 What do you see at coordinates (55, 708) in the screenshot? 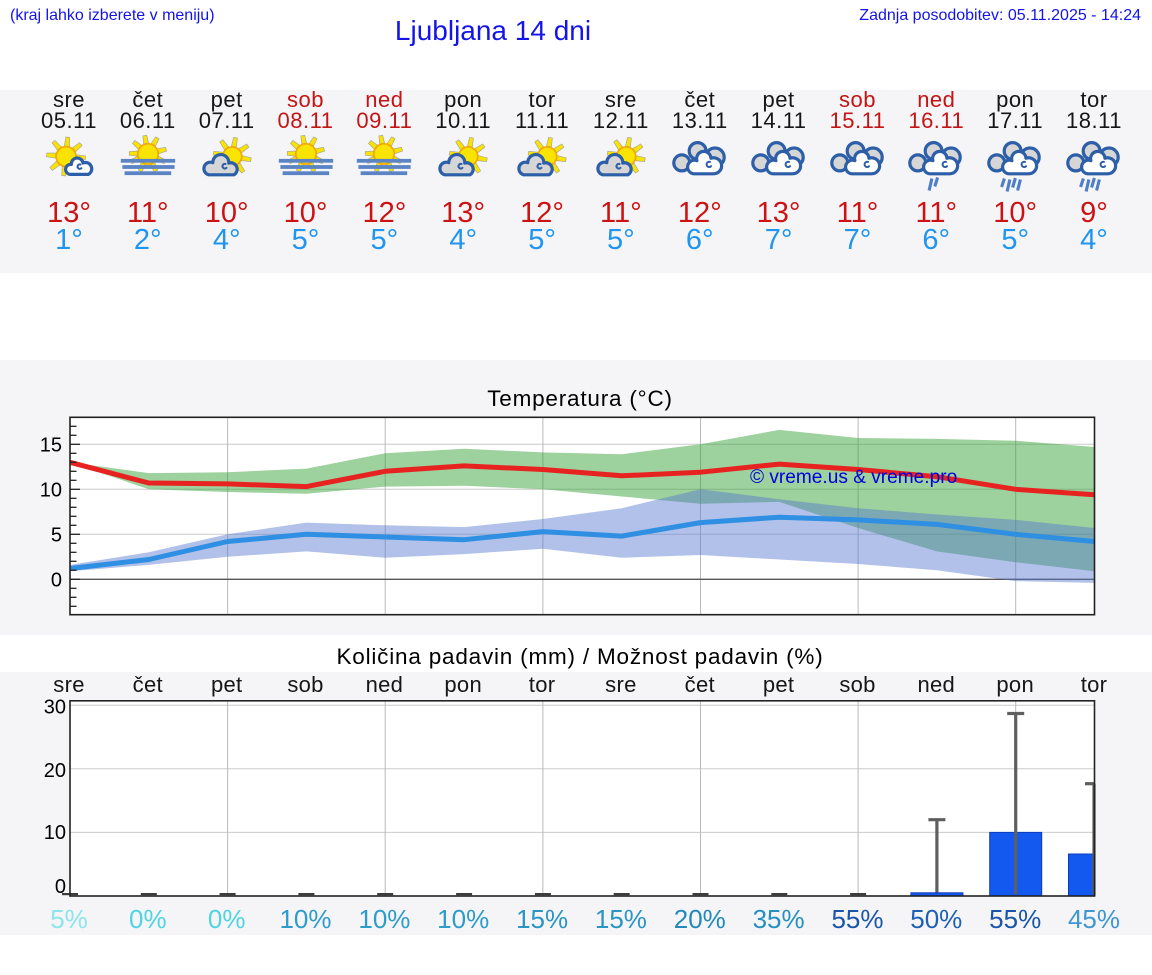
I see `svg-text: 30` at bounding box center [55, 708].